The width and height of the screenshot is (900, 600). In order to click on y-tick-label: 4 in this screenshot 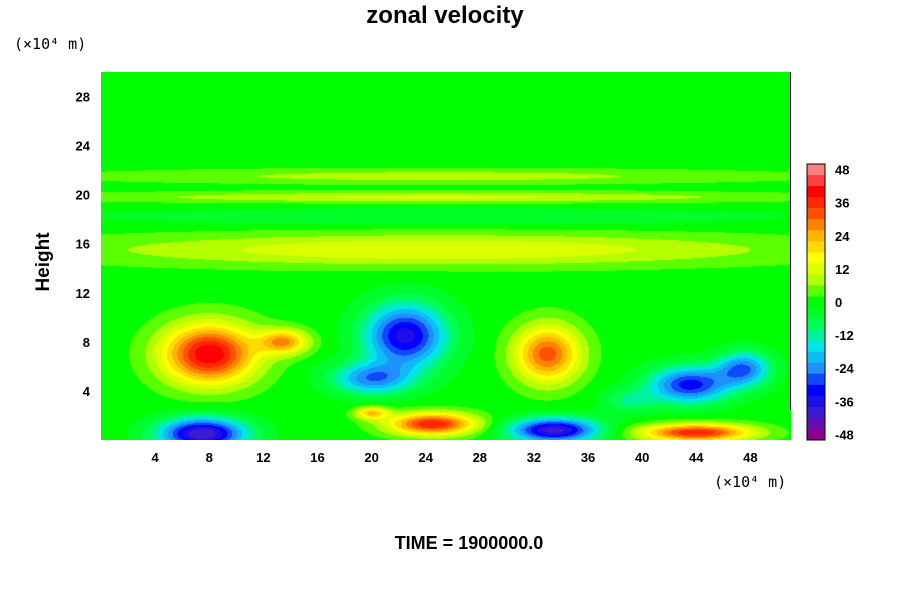, I will do `click(87, 391)`.